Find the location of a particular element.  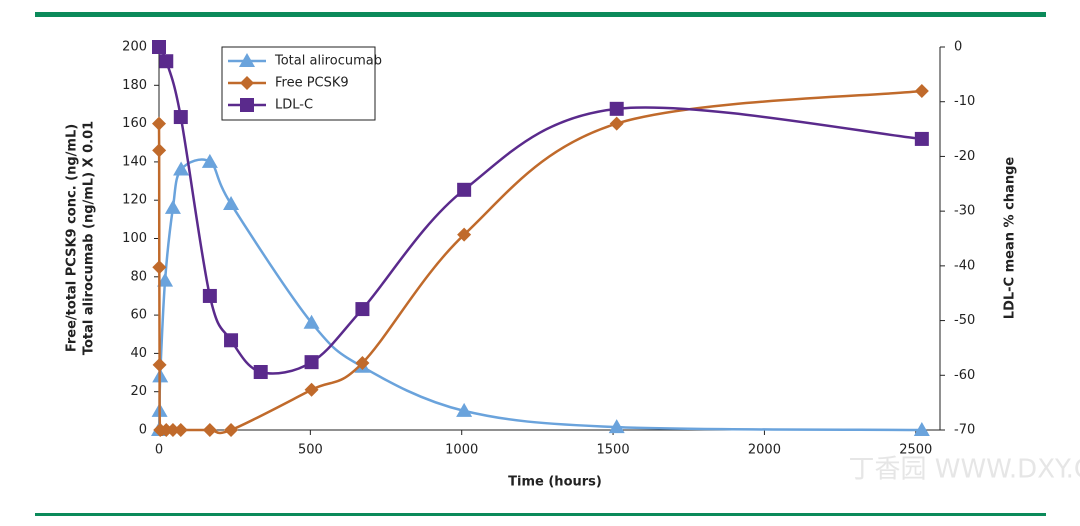

y-tick-label: 160 is located at coordinates (134, 123).